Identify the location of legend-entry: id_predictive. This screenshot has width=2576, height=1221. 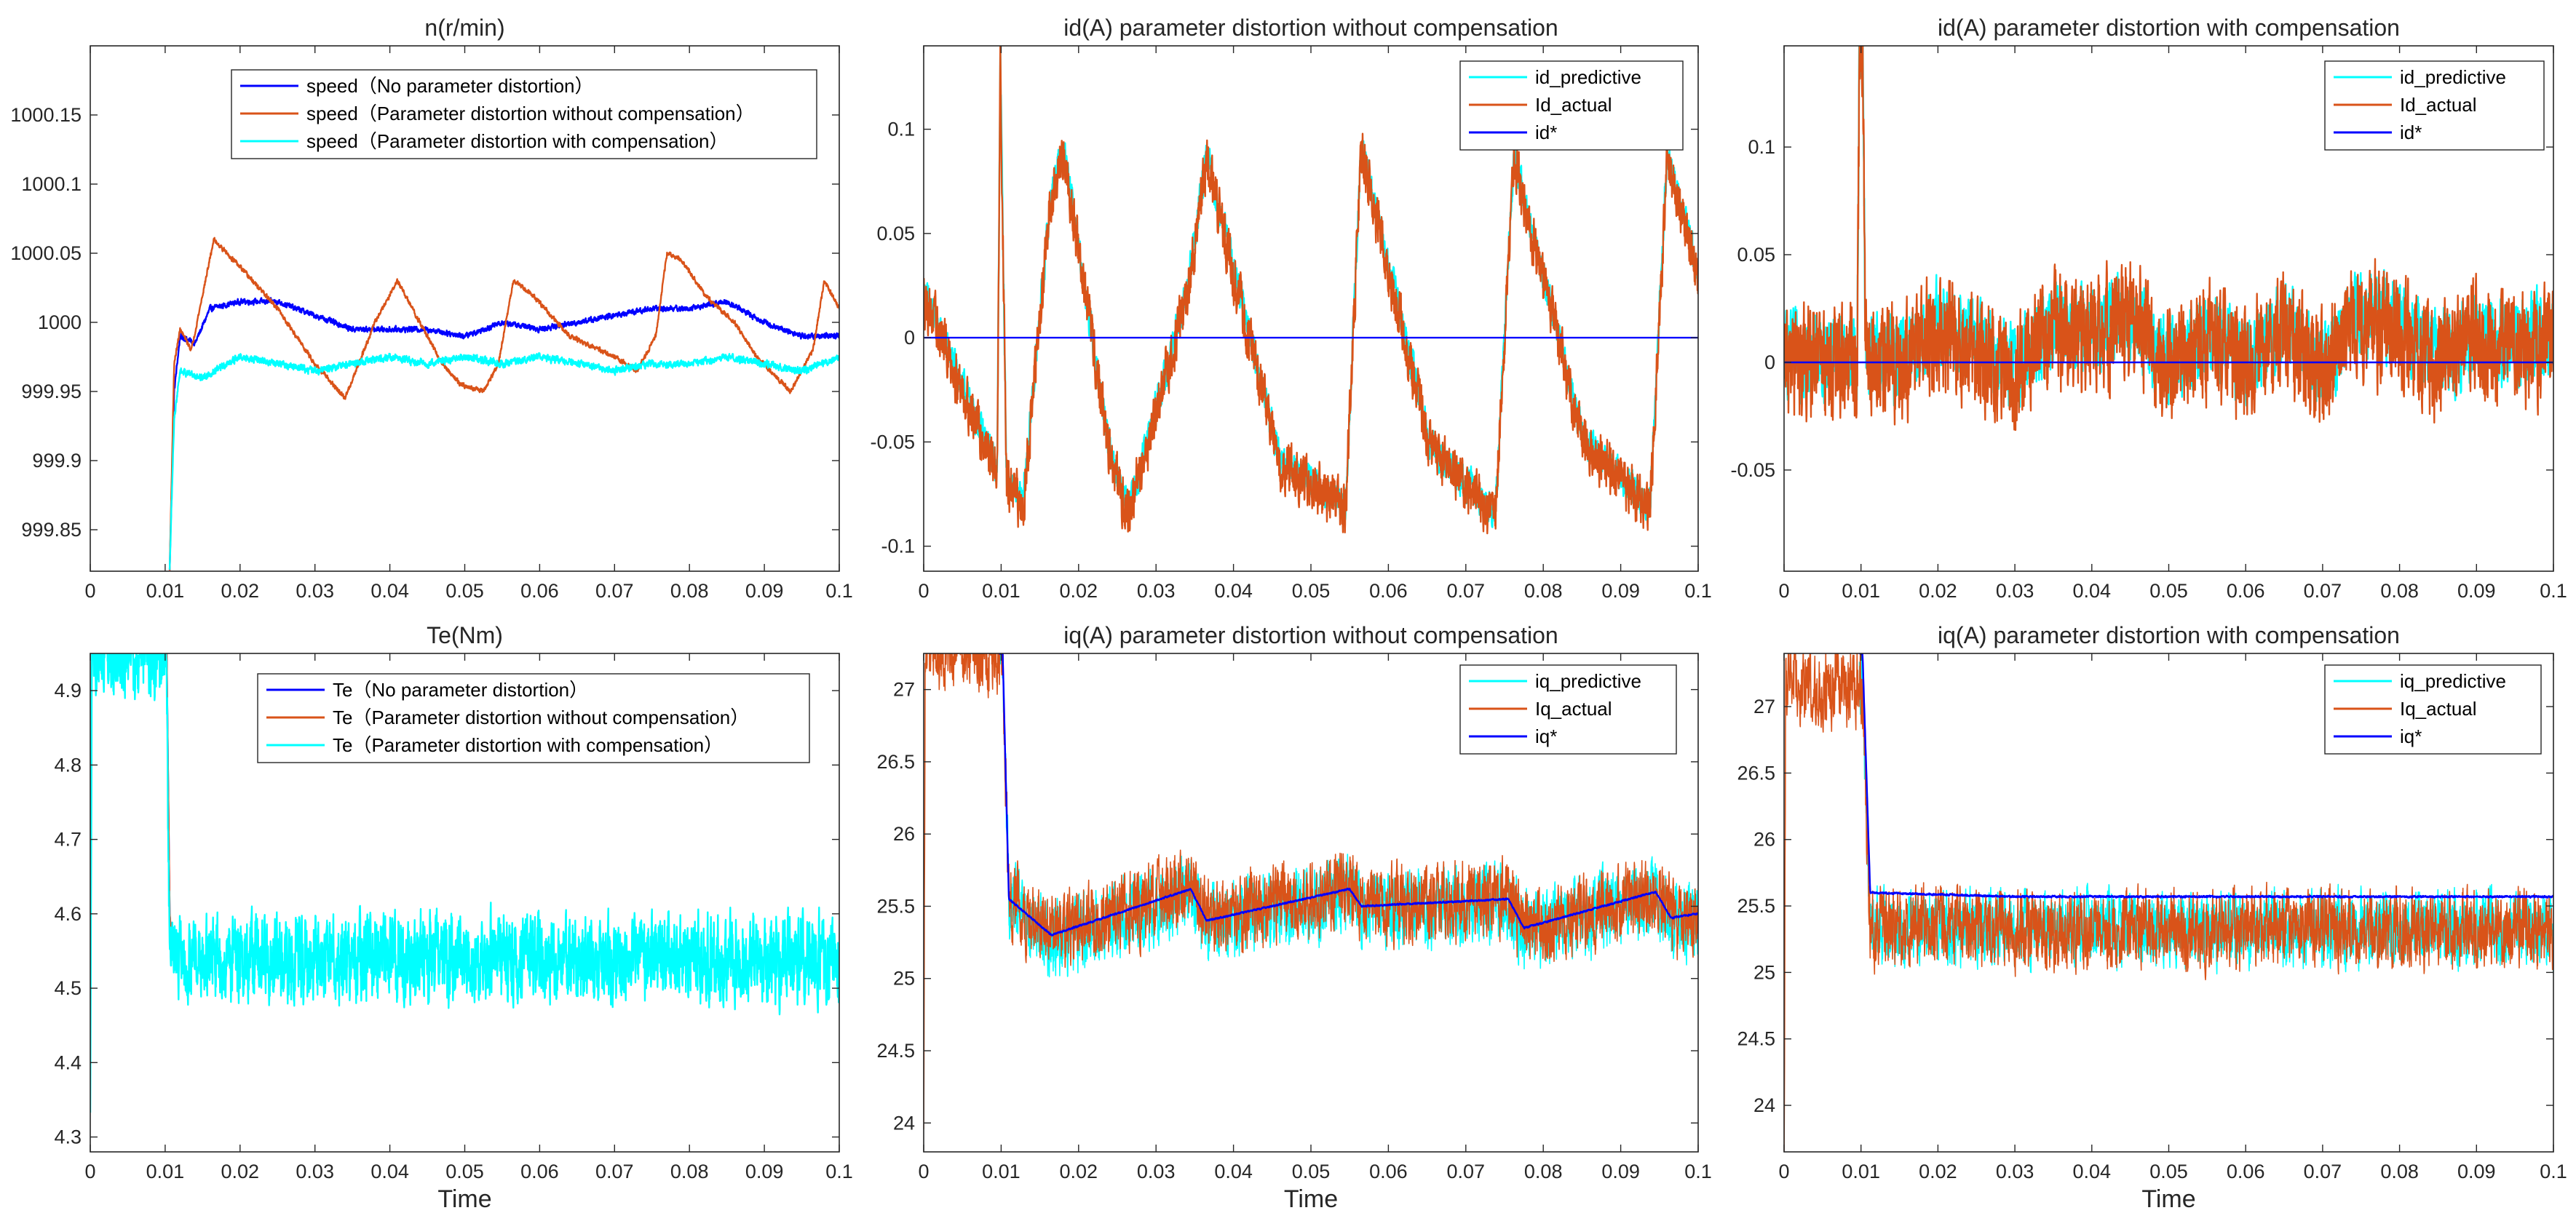
(2453, 77).